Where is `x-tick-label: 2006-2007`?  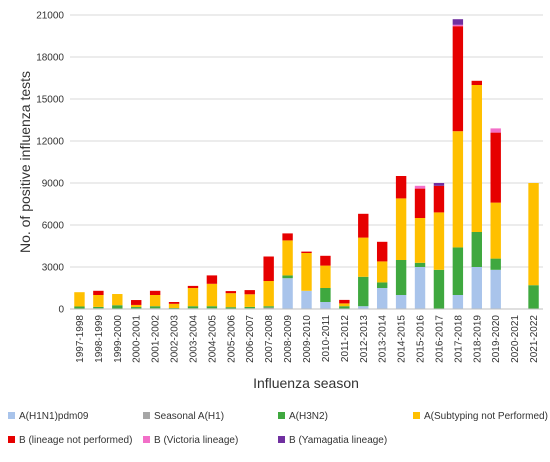
x-tick-label: 2006-2007 is located at coordinates (250, 339).